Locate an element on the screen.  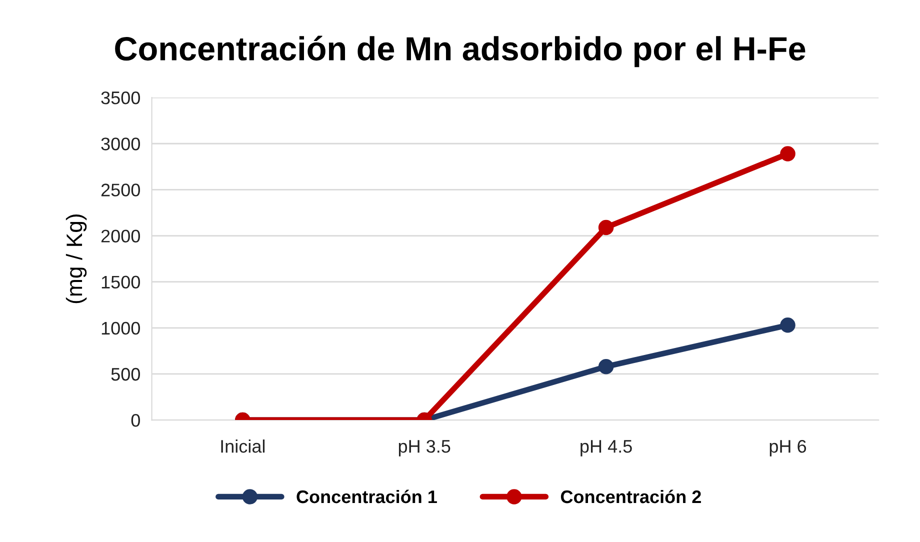
y-tick-label: 1000 is located at coordinates (121, 328).